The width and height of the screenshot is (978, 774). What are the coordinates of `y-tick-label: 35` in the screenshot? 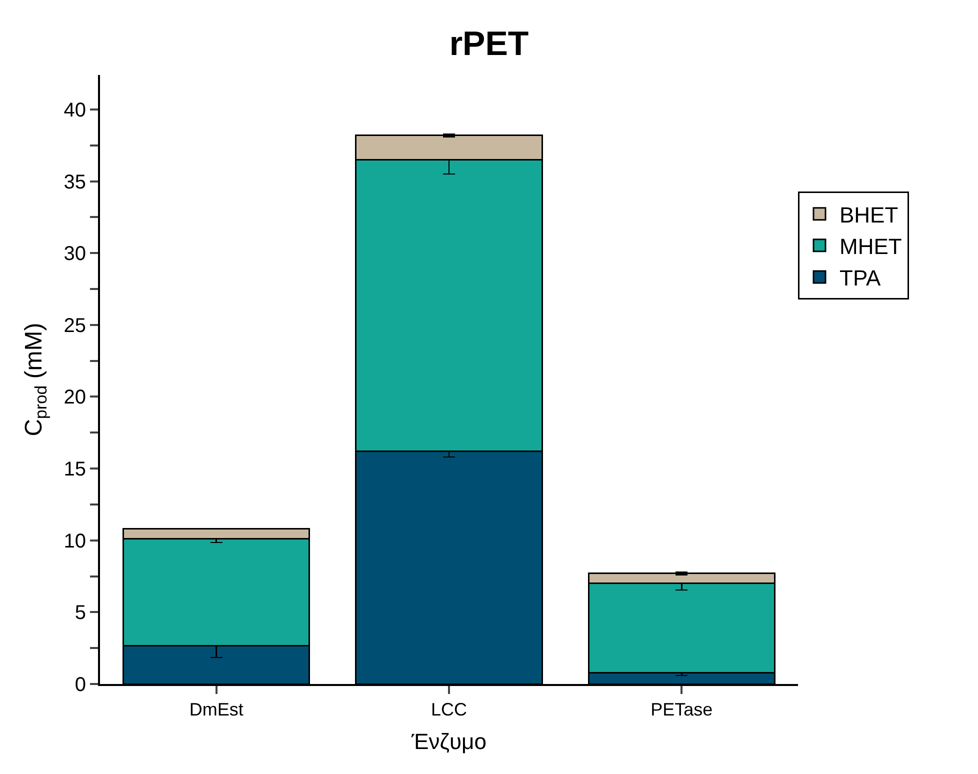 It's located at (75, 182).